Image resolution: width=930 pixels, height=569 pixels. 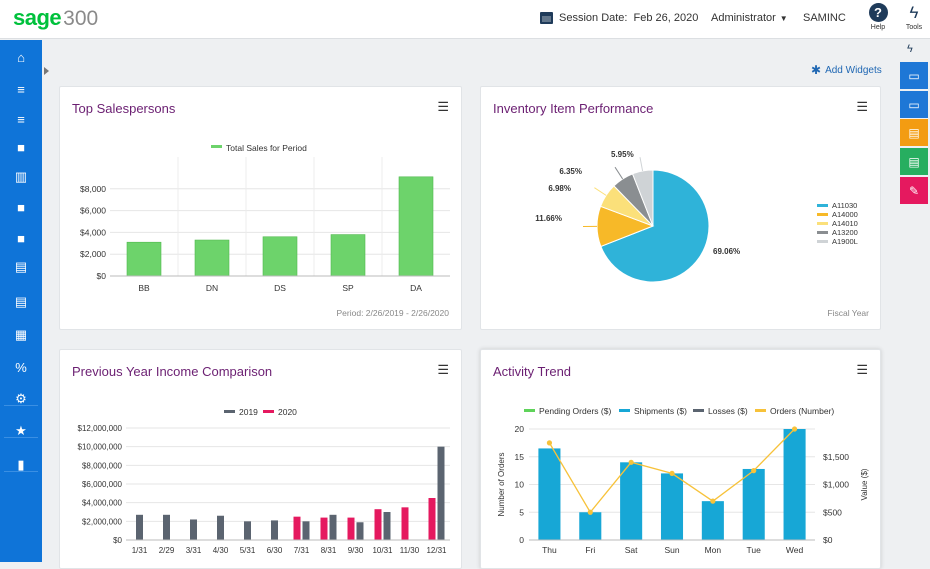 I want to click on document-export-icon: ≡, so click(x=21, y=89).